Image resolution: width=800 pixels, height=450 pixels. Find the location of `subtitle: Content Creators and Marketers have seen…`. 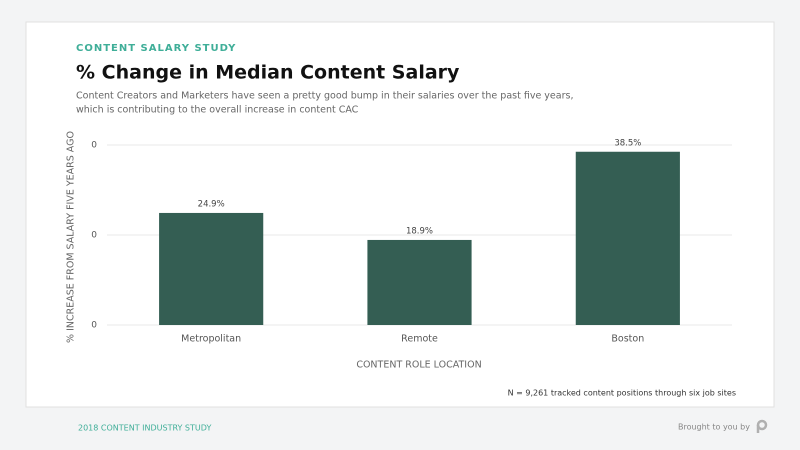

subtitle: Content Creators and Marketers have seen… is located at coordinates (324, 96).